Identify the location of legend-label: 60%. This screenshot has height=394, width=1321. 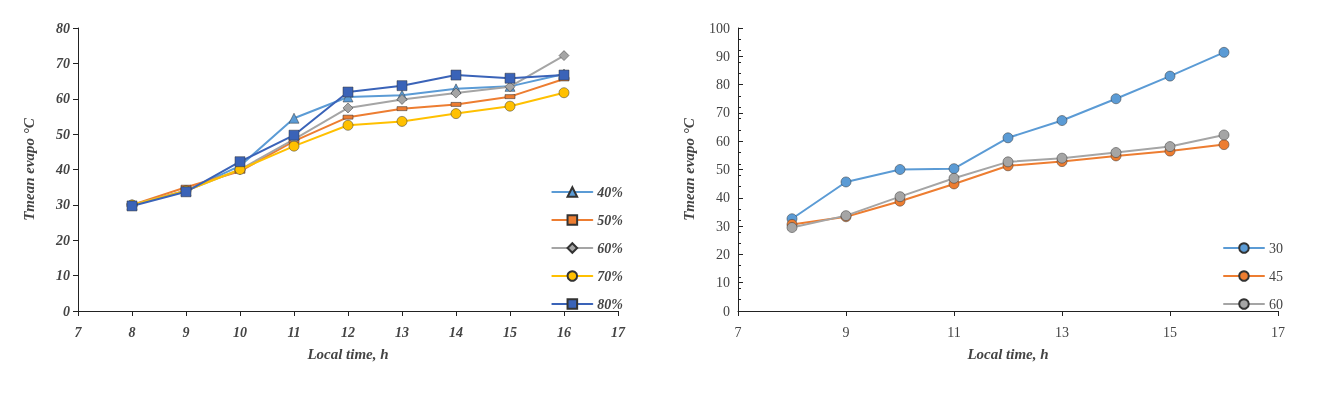
(610, 248).